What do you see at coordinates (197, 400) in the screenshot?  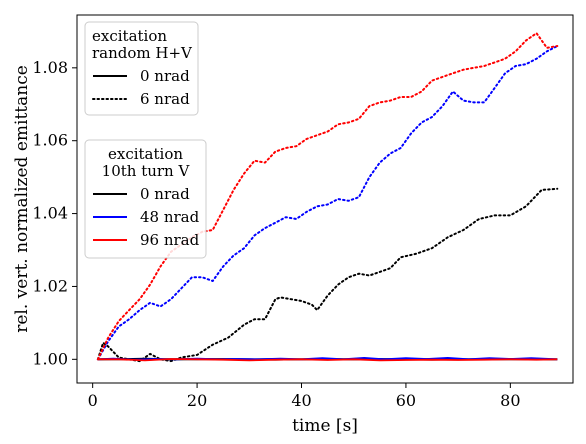 I see `x-tick-label: 20` at bounding box center [197, 400].